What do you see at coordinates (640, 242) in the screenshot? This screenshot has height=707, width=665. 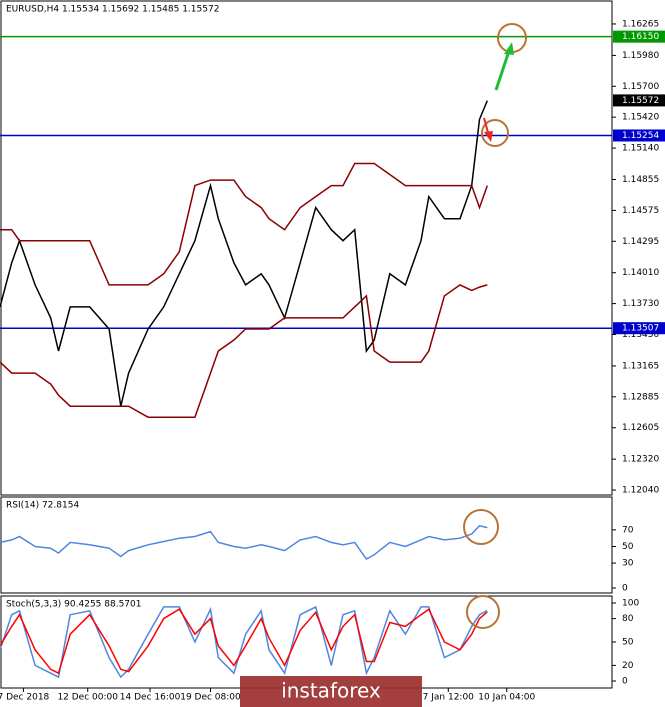 I see `y-tick-label: 1.14295` at bounding box center [640, 242].